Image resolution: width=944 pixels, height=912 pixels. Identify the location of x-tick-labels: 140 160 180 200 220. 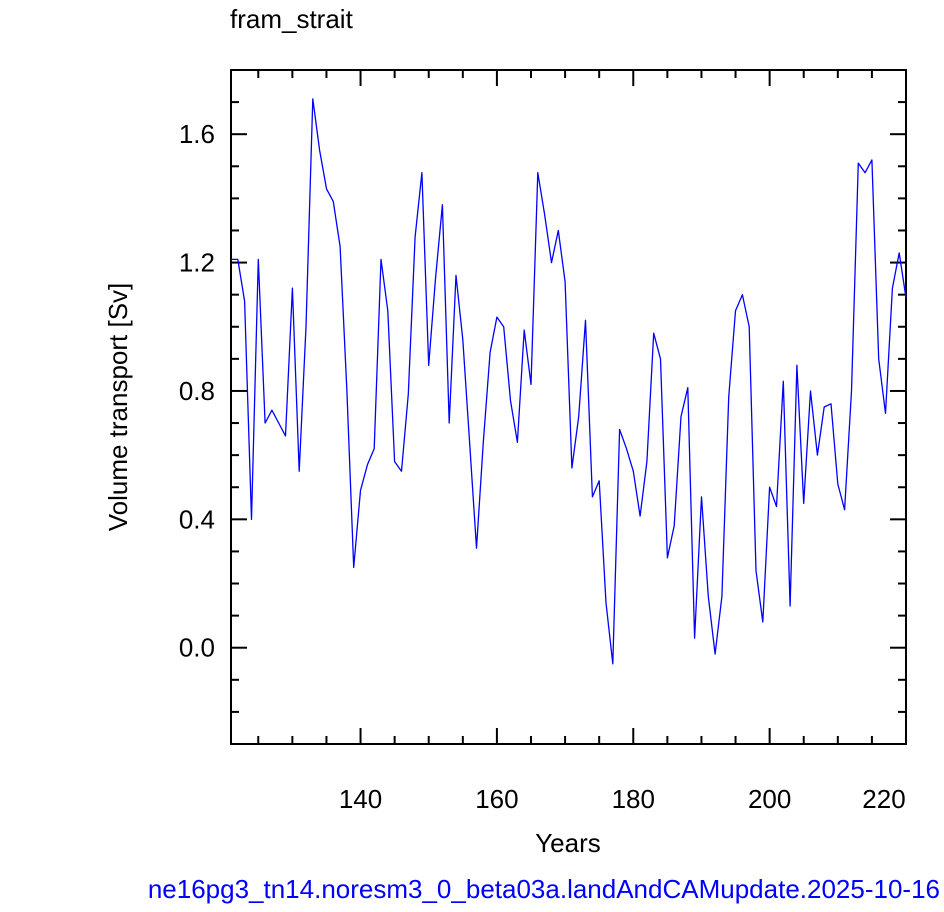
(622, 799).